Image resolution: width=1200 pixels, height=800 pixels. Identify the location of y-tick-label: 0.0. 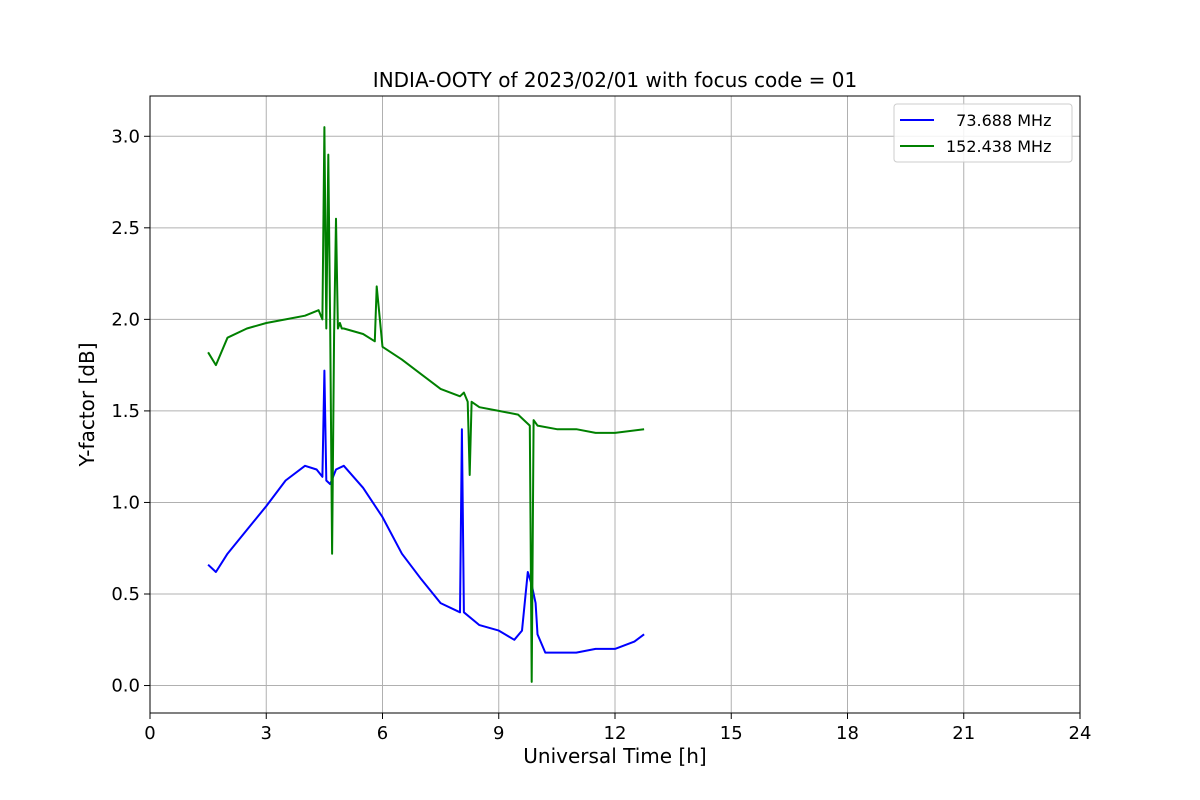
(125, 686).